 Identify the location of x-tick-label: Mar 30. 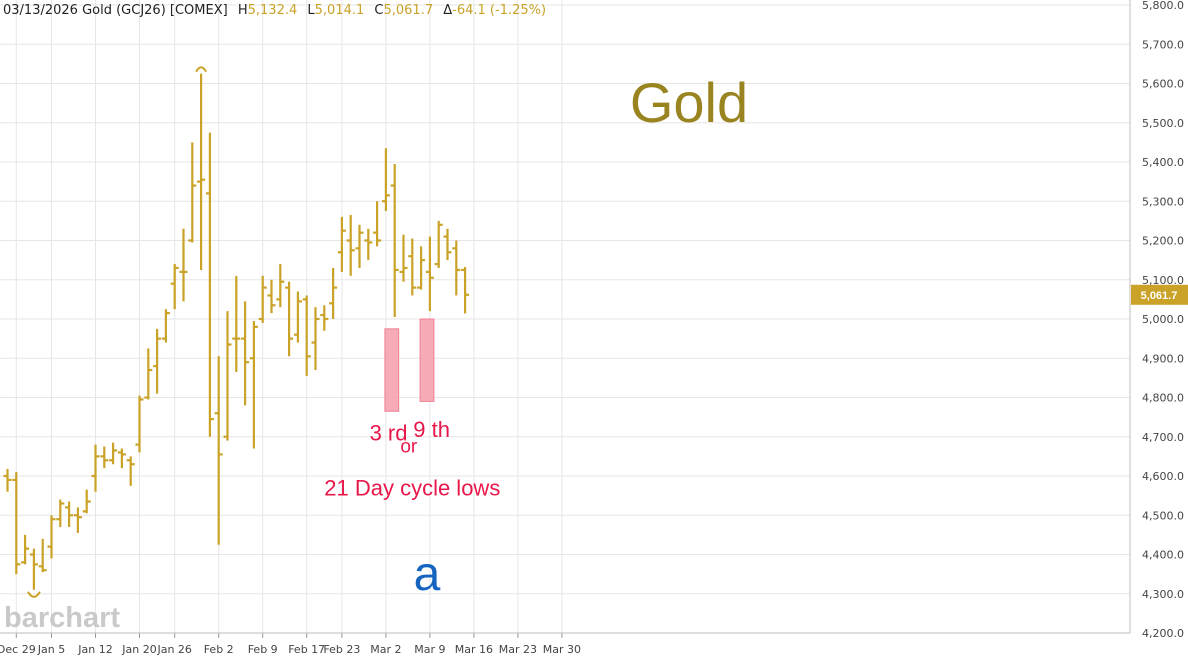
(562, 649).